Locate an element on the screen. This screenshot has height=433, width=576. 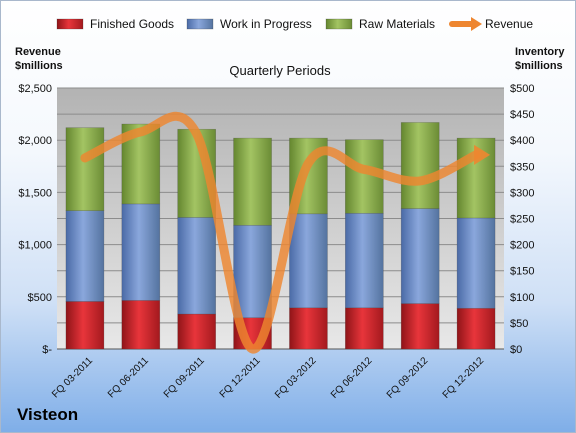
left-tick-label: $2,500 is located at coordinates (35, 89).